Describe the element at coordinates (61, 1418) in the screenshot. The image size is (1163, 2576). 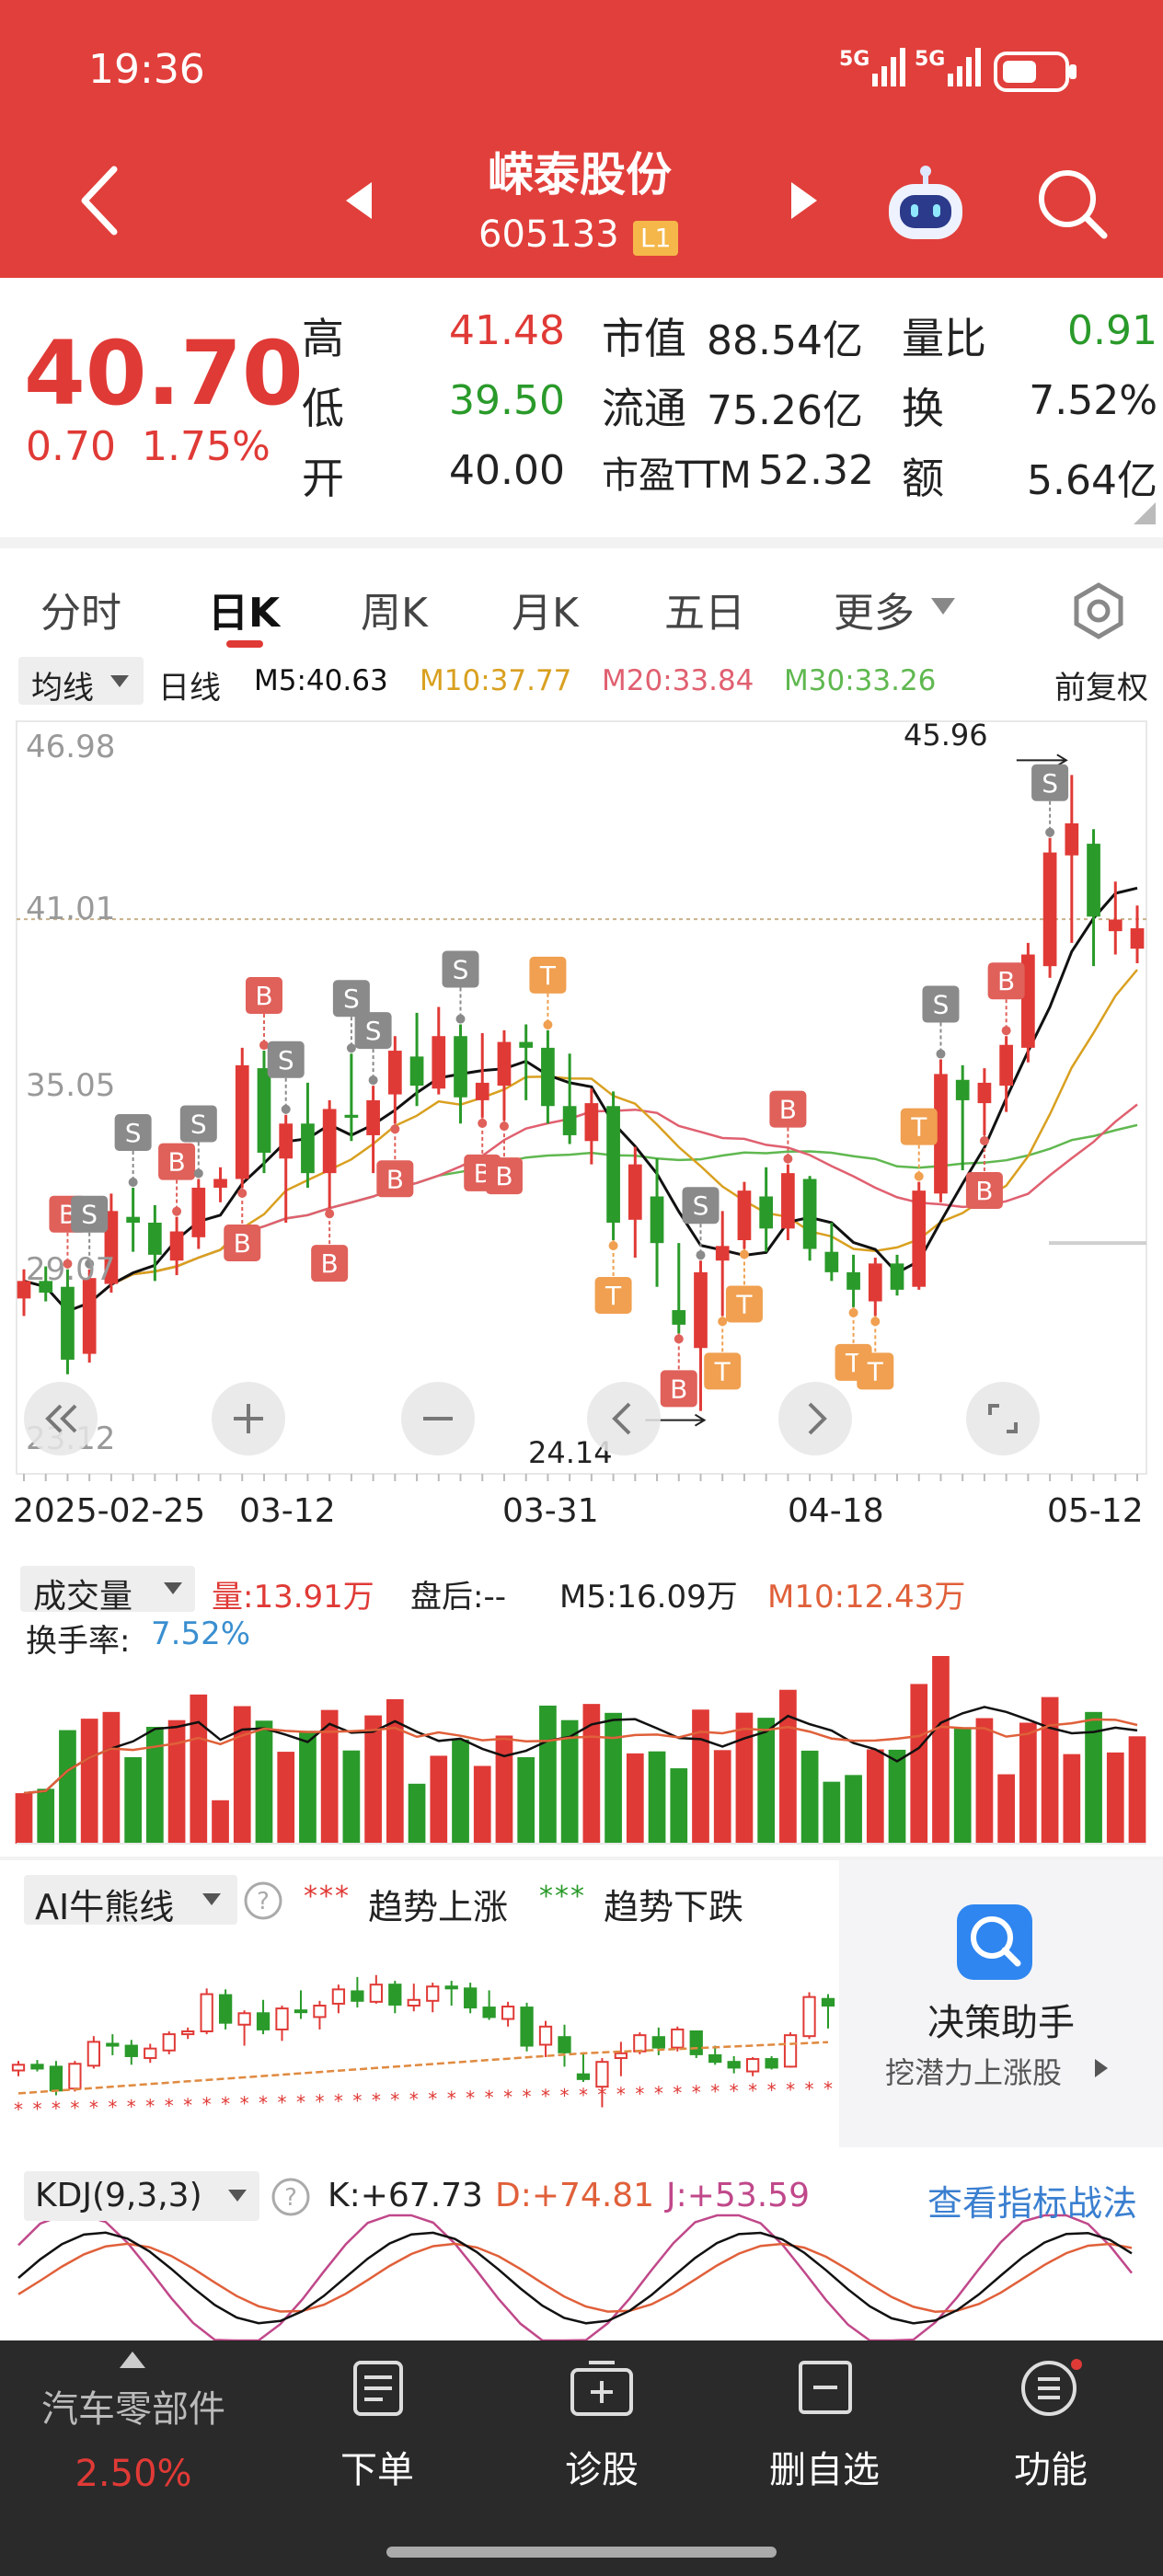
I see `rewind-button` at that location.